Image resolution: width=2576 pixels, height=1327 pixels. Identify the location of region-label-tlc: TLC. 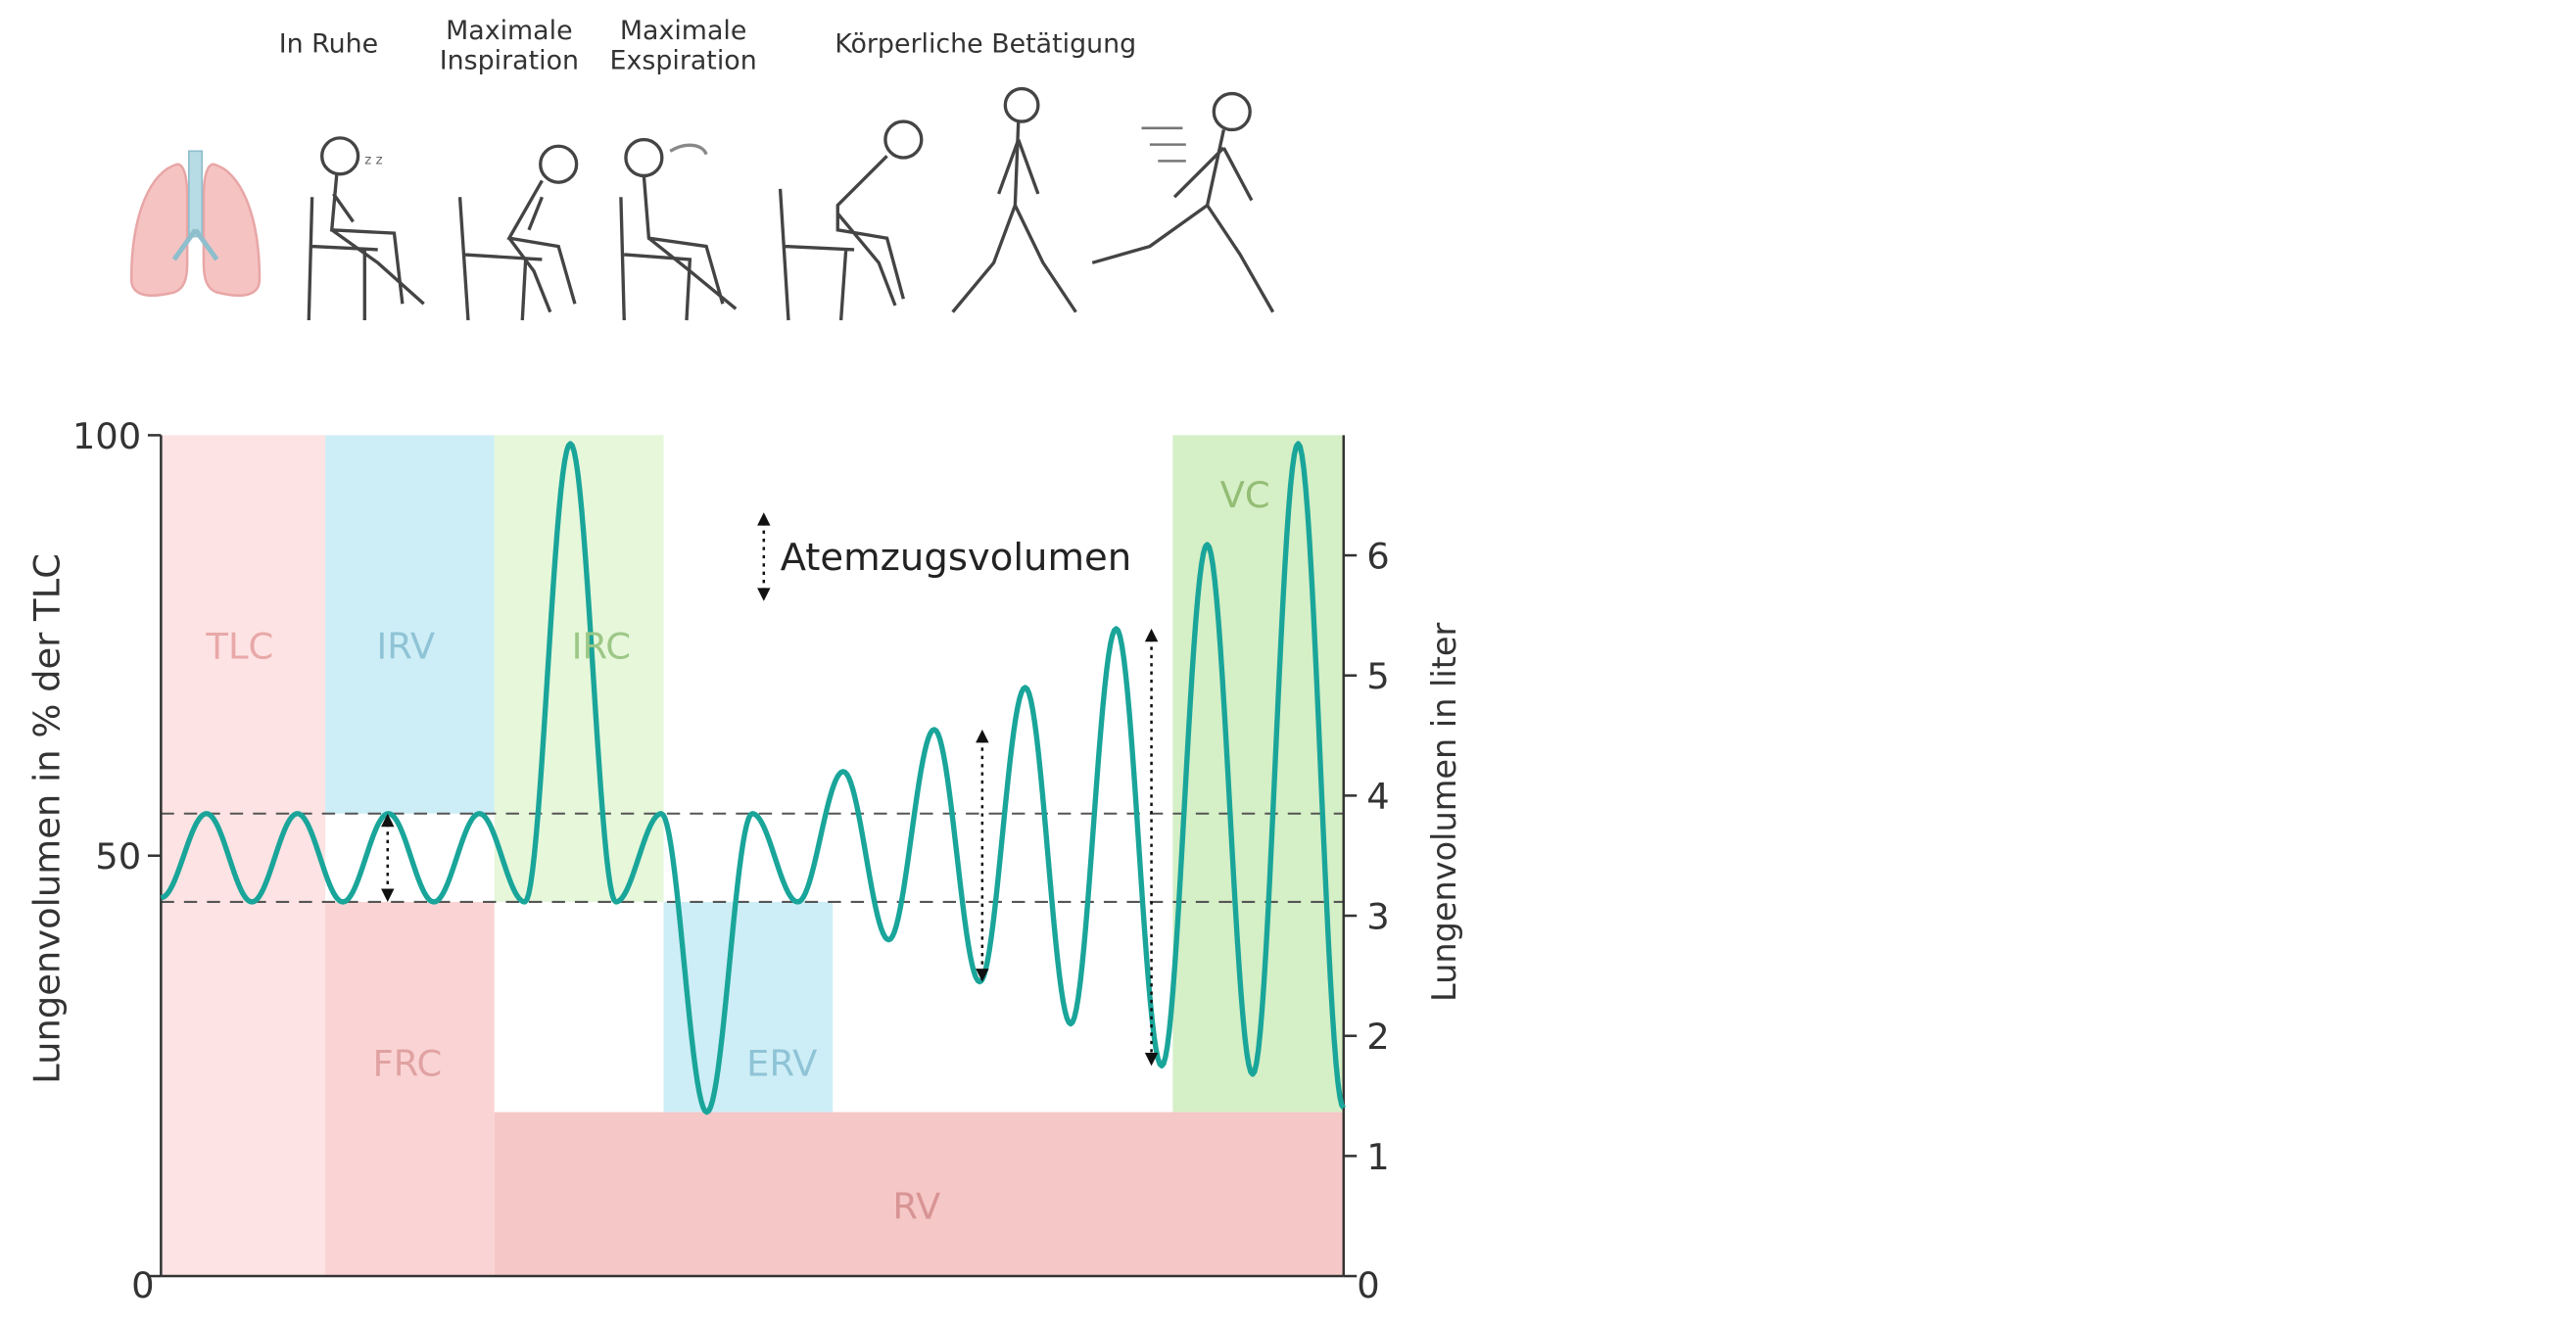
(239, 646).